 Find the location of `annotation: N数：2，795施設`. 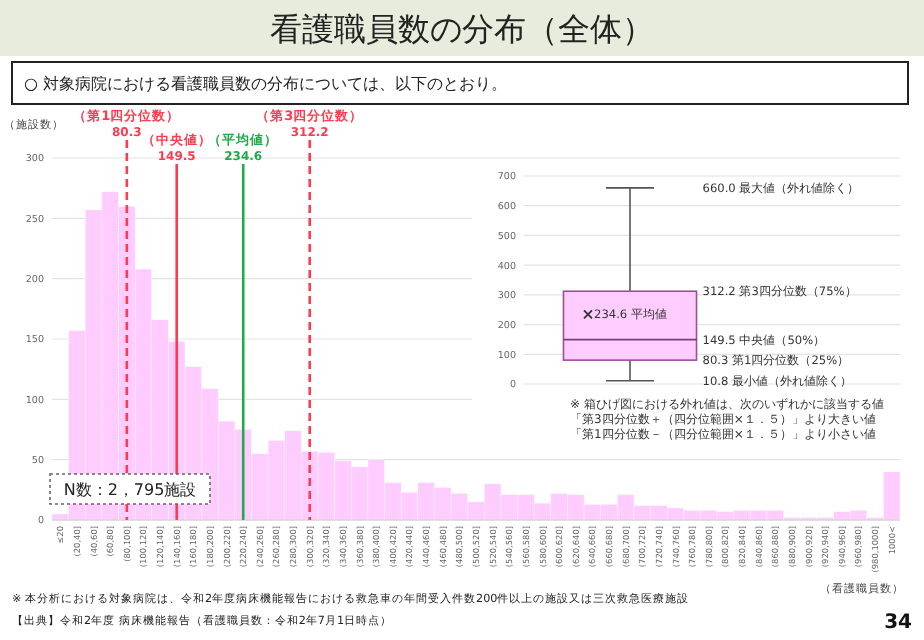

annotation: N数：2，795施設 is located at coordinates (130, 490).